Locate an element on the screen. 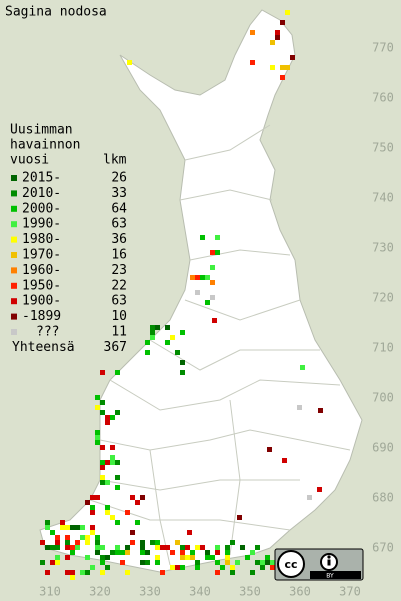 The height and width of the screenshot is (601, 401). x-axis-label: 320 is located at coordinates (100, 592).